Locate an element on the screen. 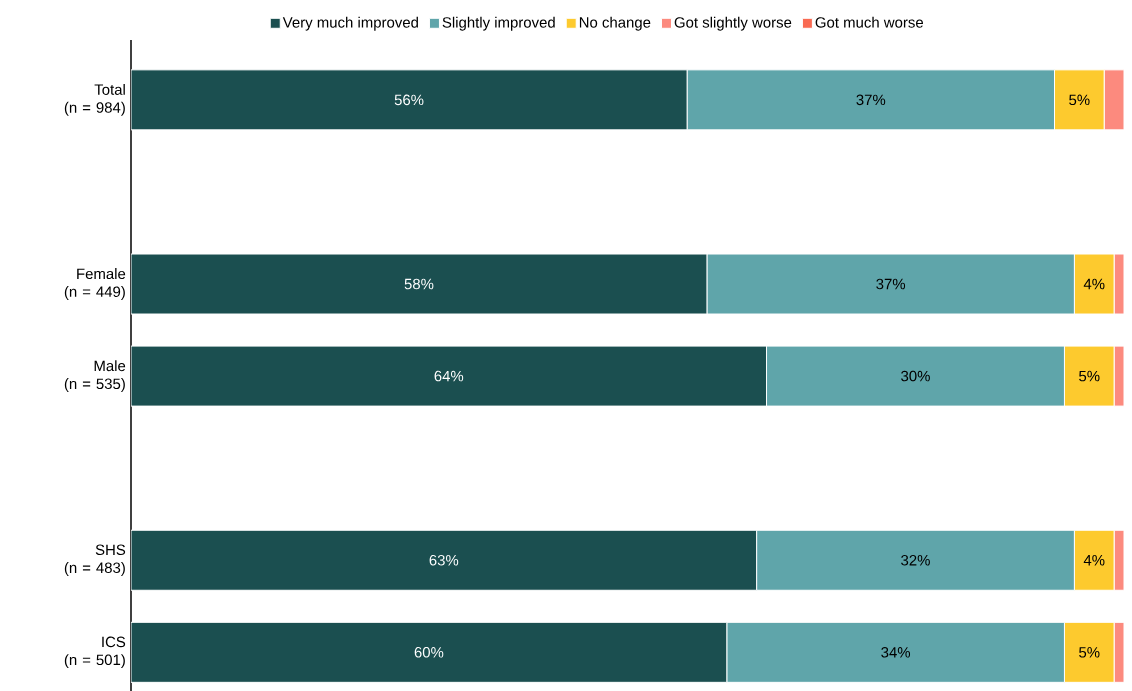 This screenshot has height=691, width=1132. y-tick-label: Male (n = 535) is located at coordinates (95, 376).